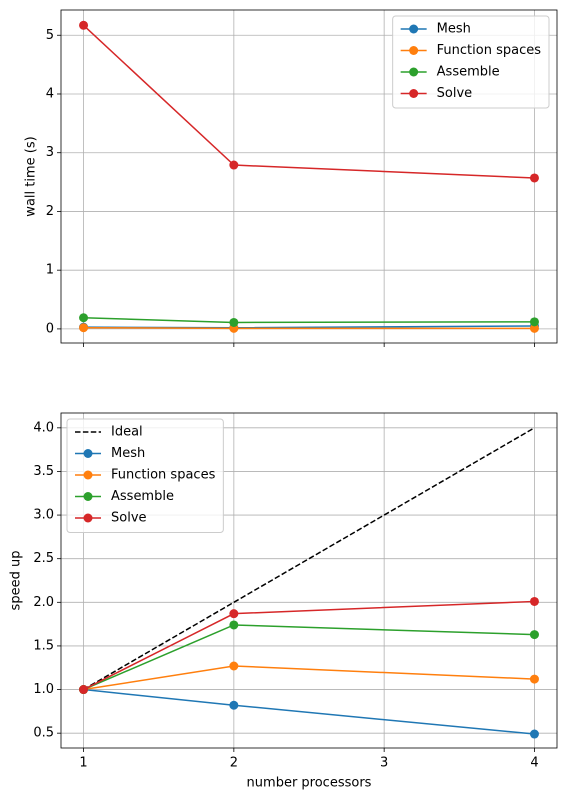 Image resolution: width=567 pixels, height=802 pixels. What do you see at coordinates (234, 763) in the screenshot?
I see `x-tick-label: 2` at bounding box center [234, 763].